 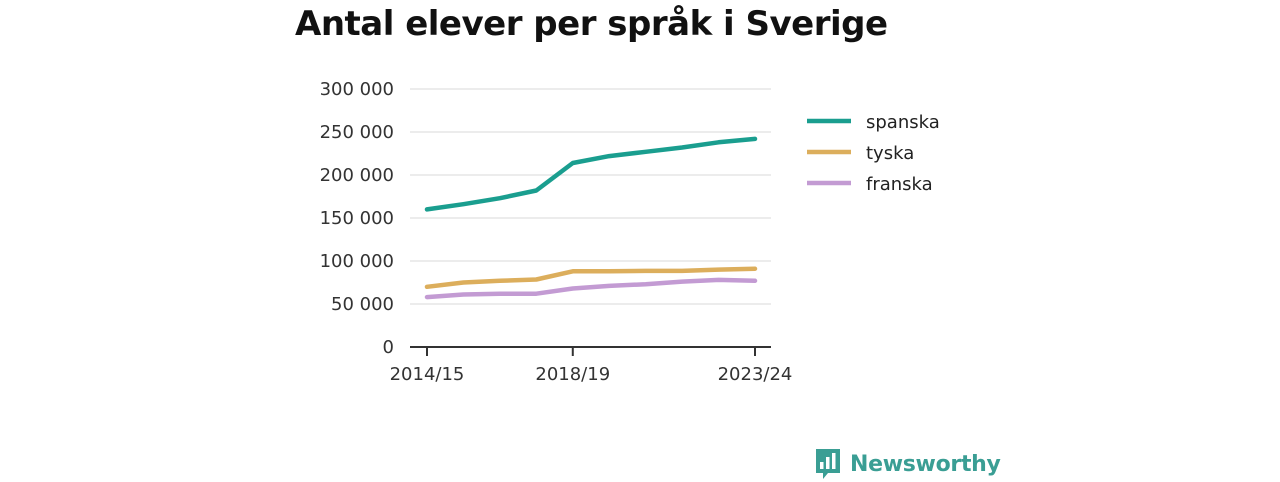 I want to click on gridlines, so click(x=590, y=196).